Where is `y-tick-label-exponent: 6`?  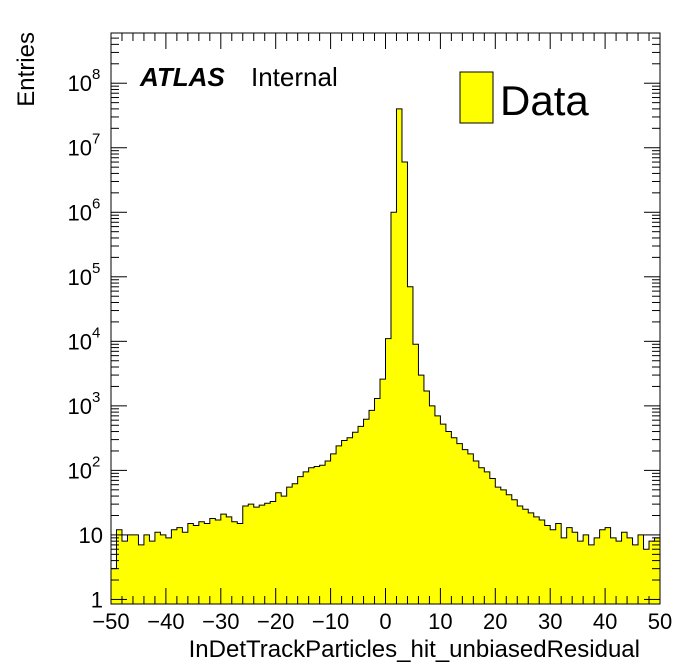 y-tick-label-exponent: 6 is located at coordinates (96, 203).